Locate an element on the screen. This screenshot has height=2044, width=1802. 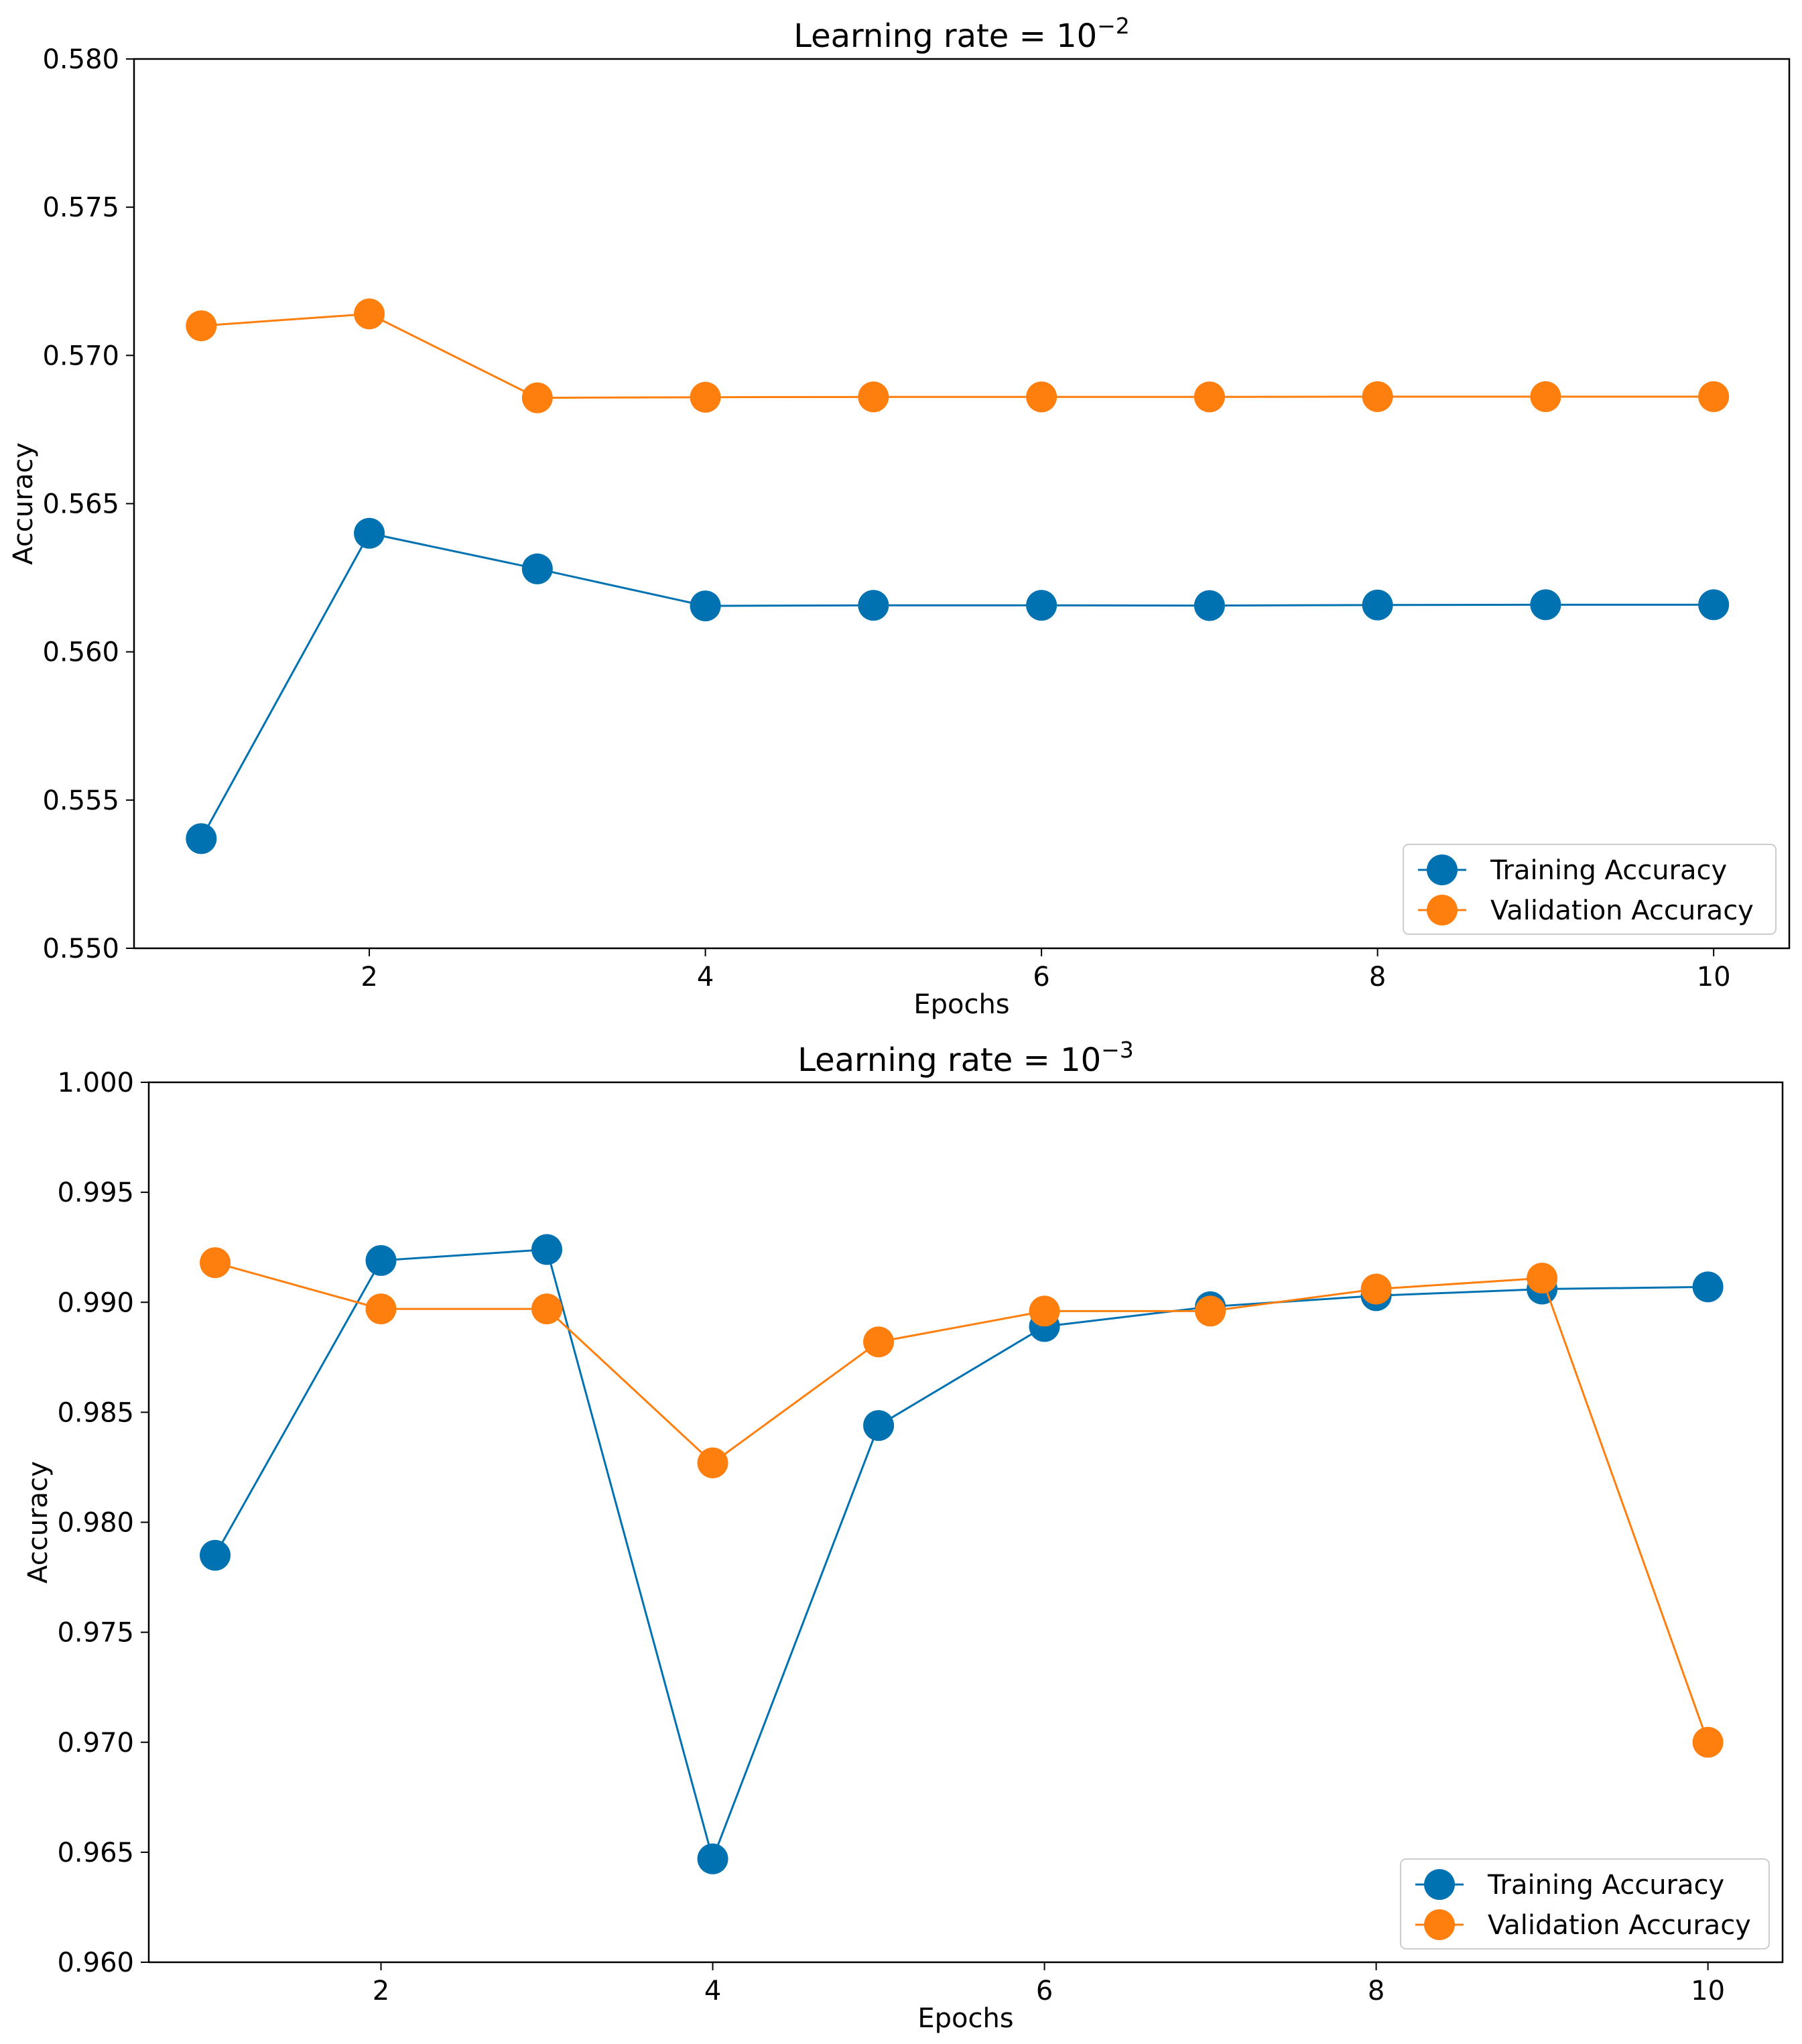
y-tick-label: 0.570 is located at coordinates (80, 355).